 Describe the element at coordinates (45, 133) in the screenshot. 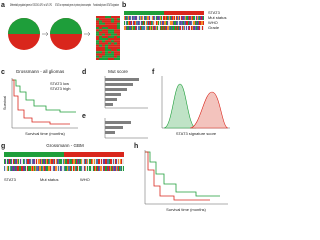

I see `x-label: Survival time (months)` at that location.